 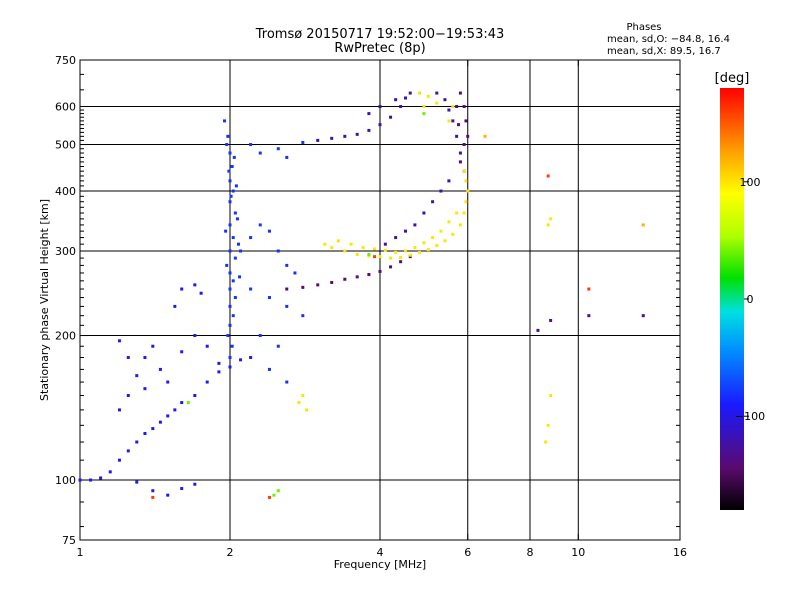 What do you see at coordinates (750, 299) in the screenshot?
I see `colorbar-tick-label: 0` at bounding box center [750, 299].